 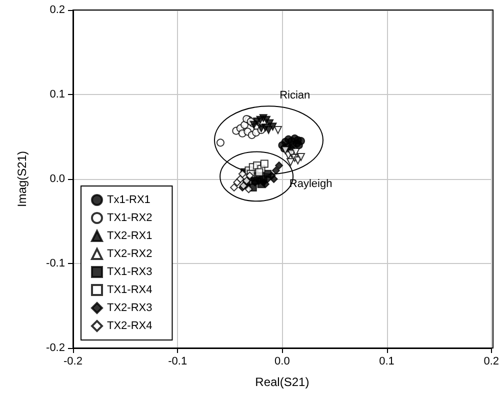 I want to click on legend-label: TX2-RX3, so click(x=129, y=308).